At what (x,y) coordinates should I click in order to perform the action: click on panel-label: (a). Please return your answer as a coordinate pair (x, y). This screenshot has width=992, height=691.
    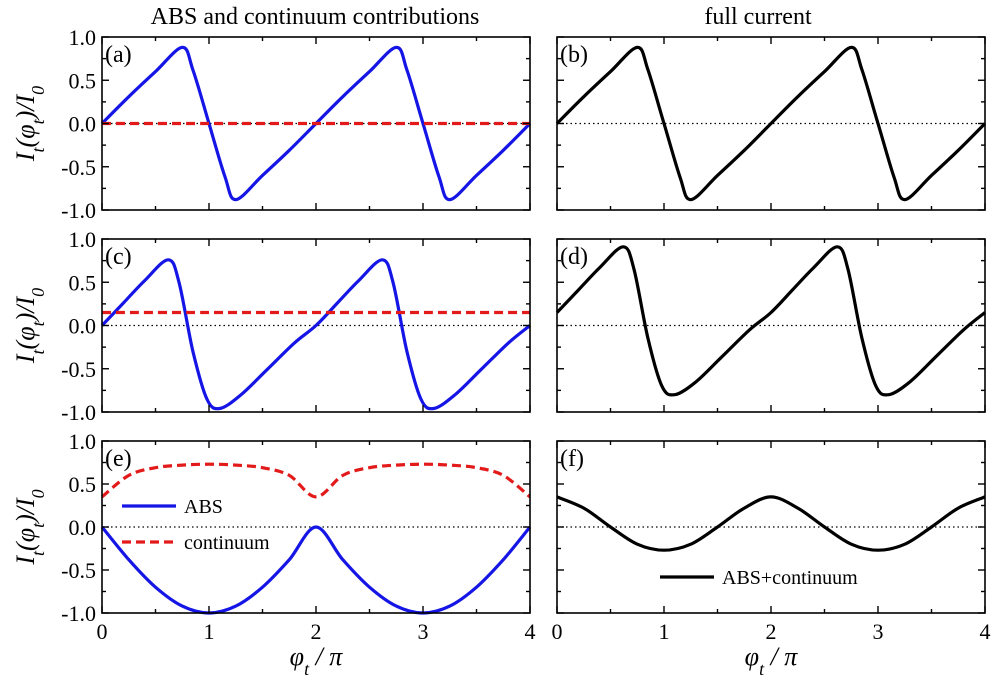
    Looking at the image, I should click on (118, 55).